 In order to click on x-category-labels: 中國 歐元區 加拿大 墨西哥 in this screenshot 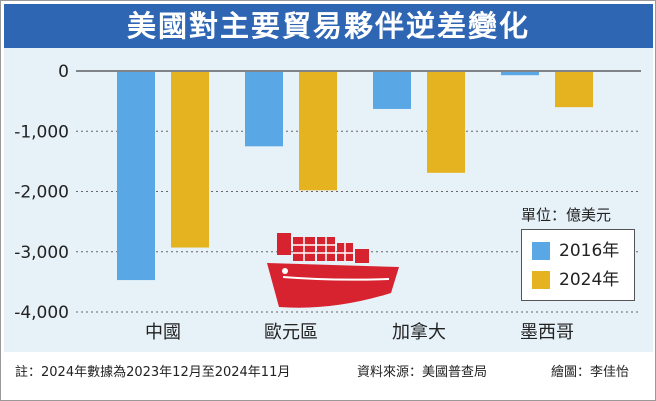, I will do `click(359, 332)`.